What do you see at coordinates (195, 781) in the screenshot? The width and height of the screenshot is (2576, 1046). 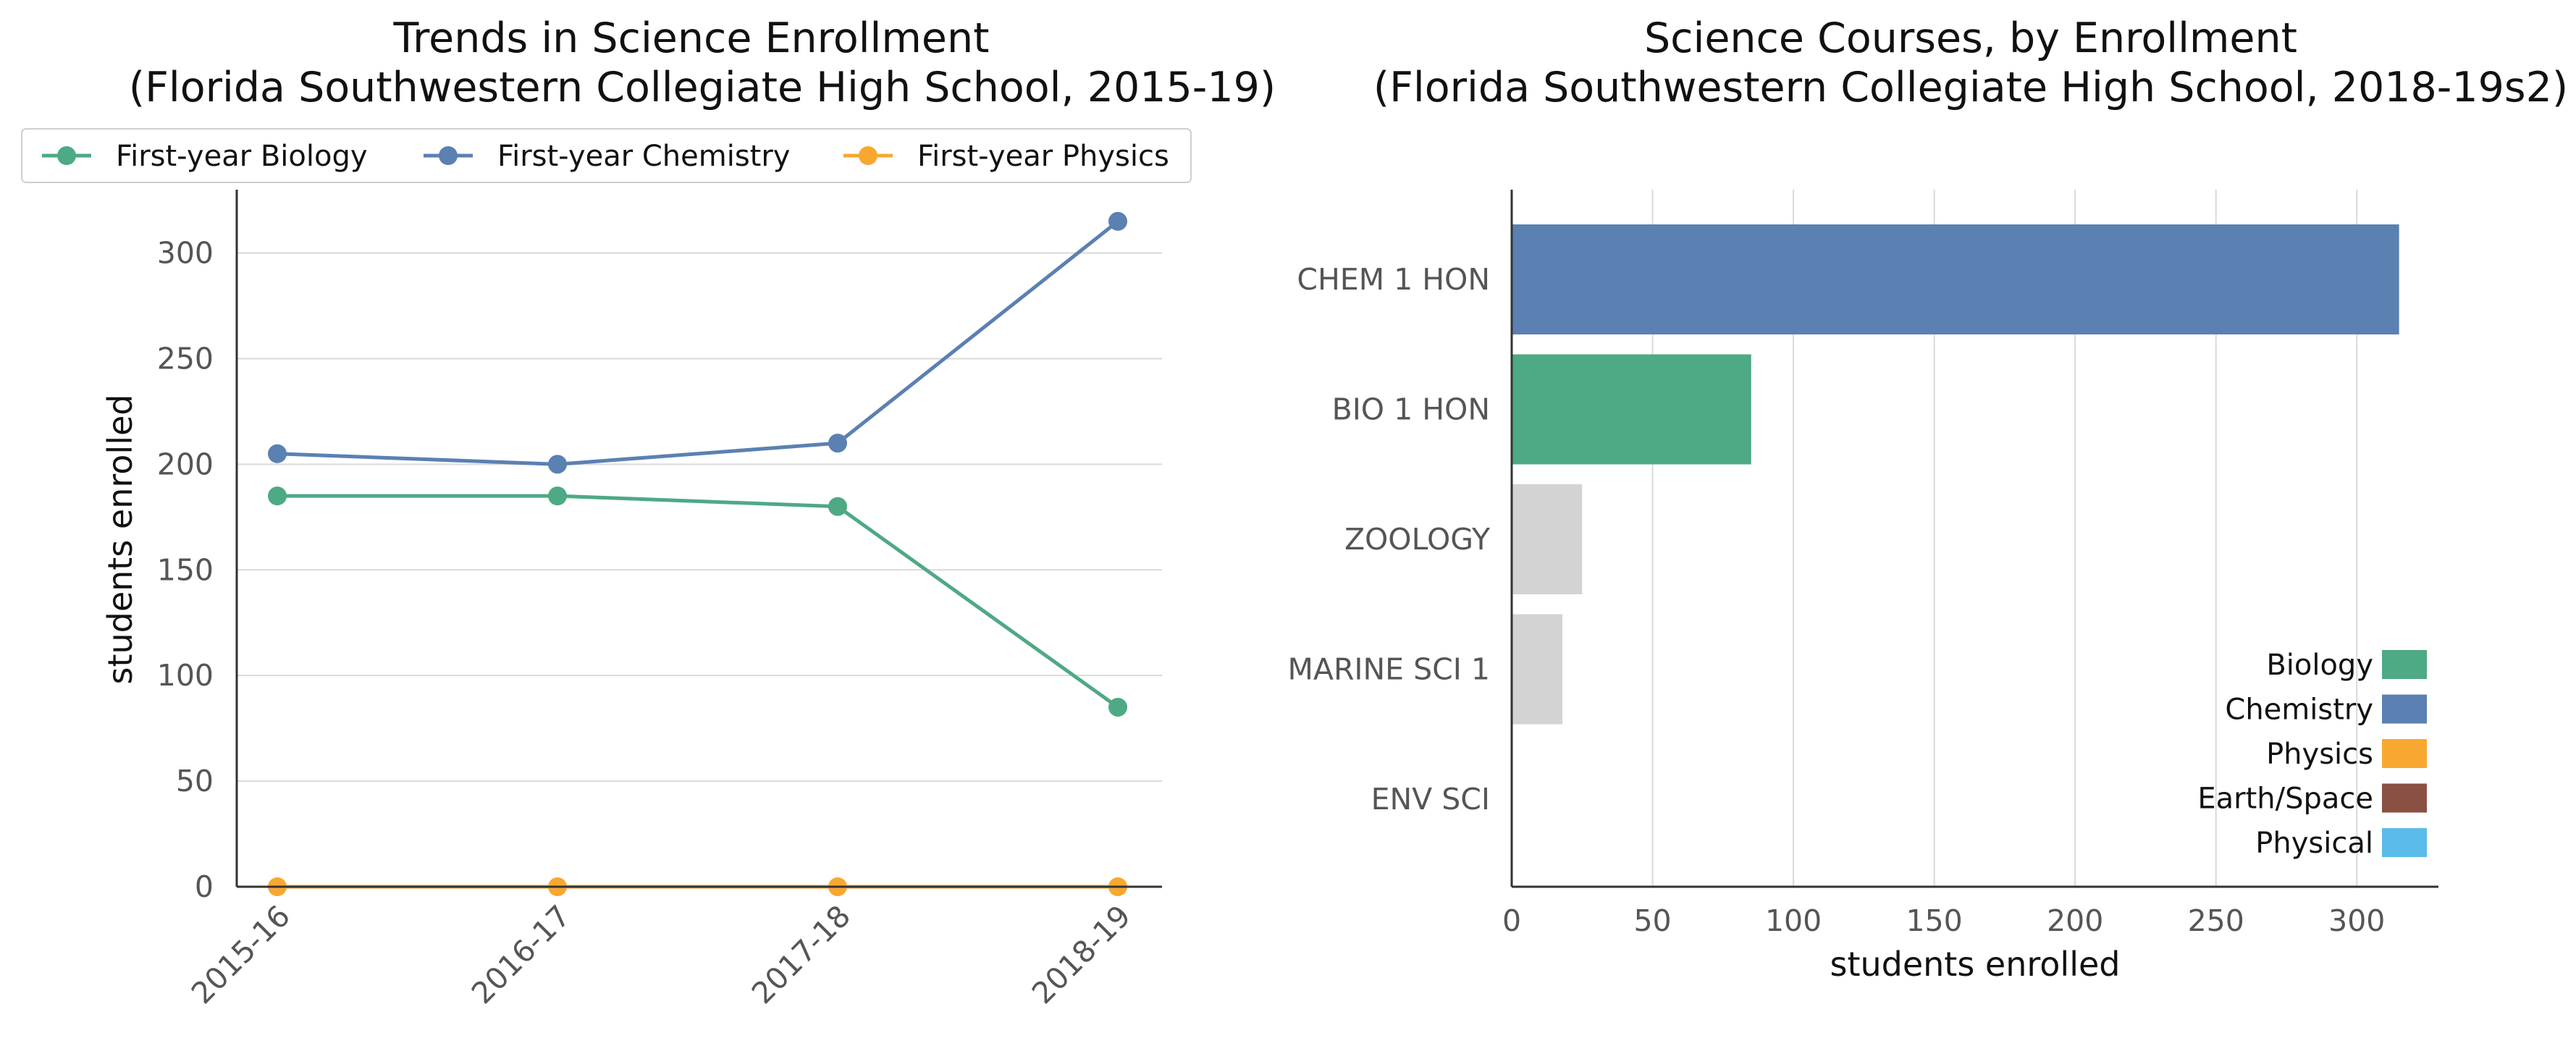 I see `line-chart-y-tick-label: 50` at bounding box center [195, 781].